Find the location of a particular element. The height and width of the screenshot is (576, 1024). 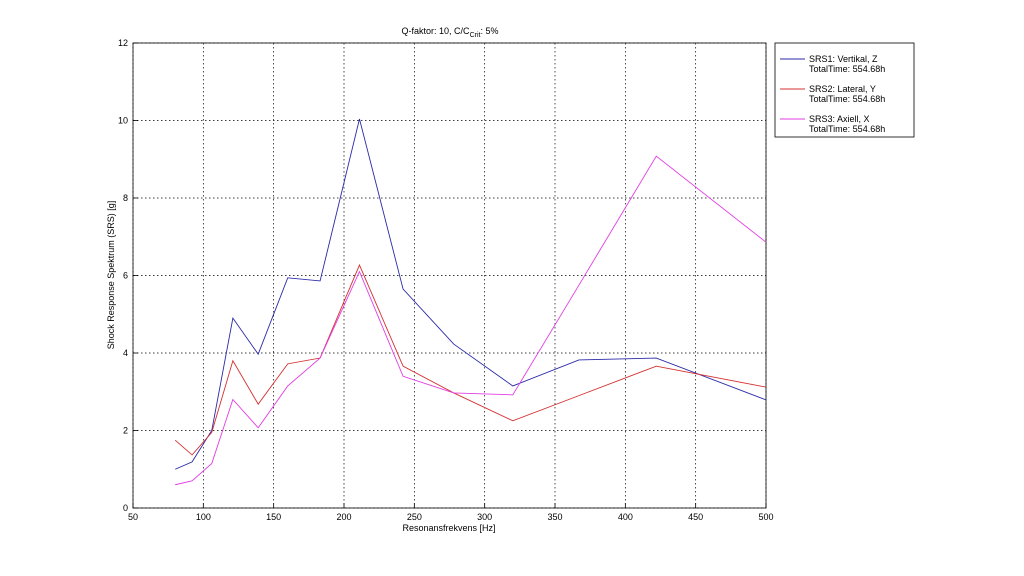

x-tick-label: 400 is located at coordinates (625, 517).